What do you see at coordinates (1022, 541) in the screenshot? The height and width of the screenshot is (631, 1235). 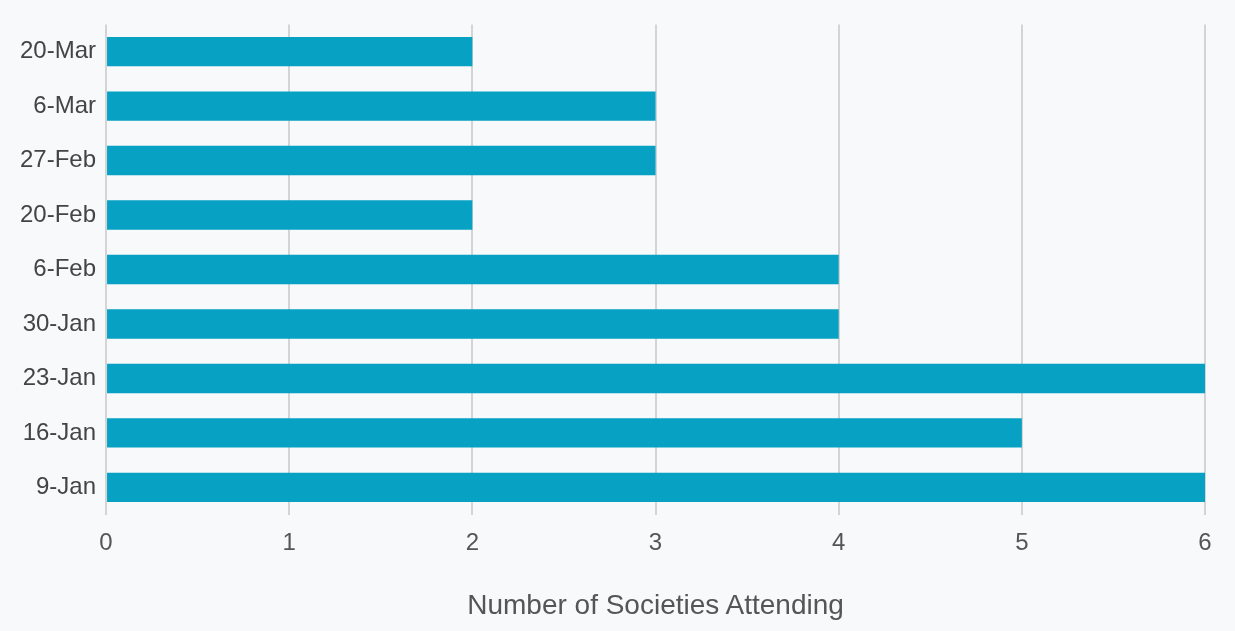 I see `x-tick-label: 5` at bounding box center [1022, 541].